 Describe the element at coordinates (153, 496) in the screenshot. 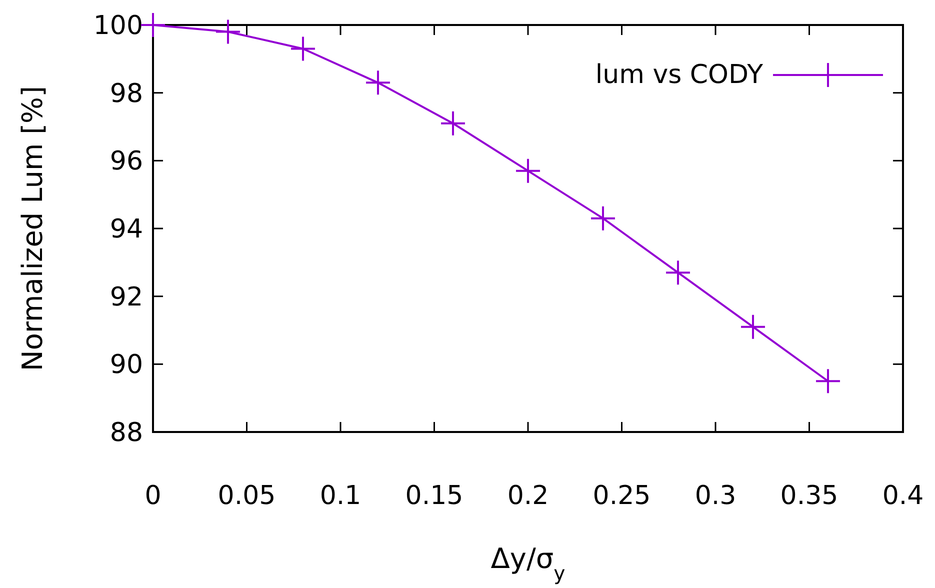

I see `x-tick-label: 0` at that location.